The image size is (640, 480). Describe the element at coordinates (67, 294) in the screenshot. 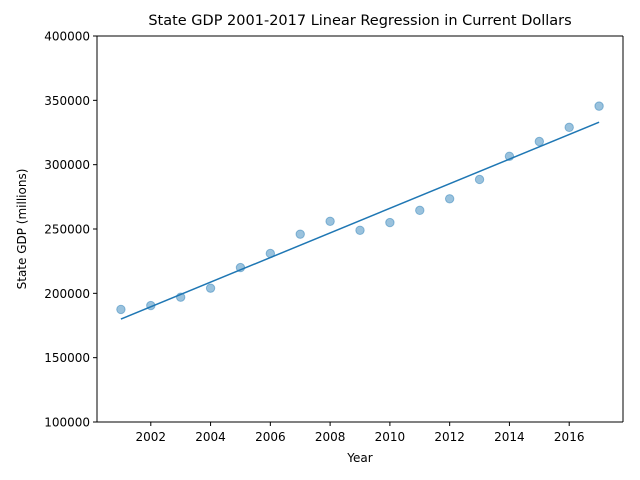

I see `y-tick-label: 200000` at that location.